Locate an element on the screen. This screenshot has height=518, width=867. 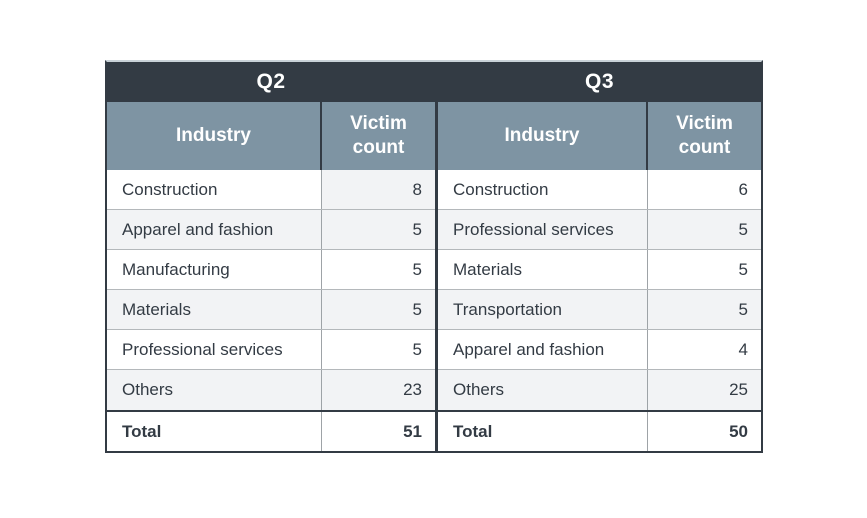
table-row: Construction 8 is located at coordinates (271, 190).